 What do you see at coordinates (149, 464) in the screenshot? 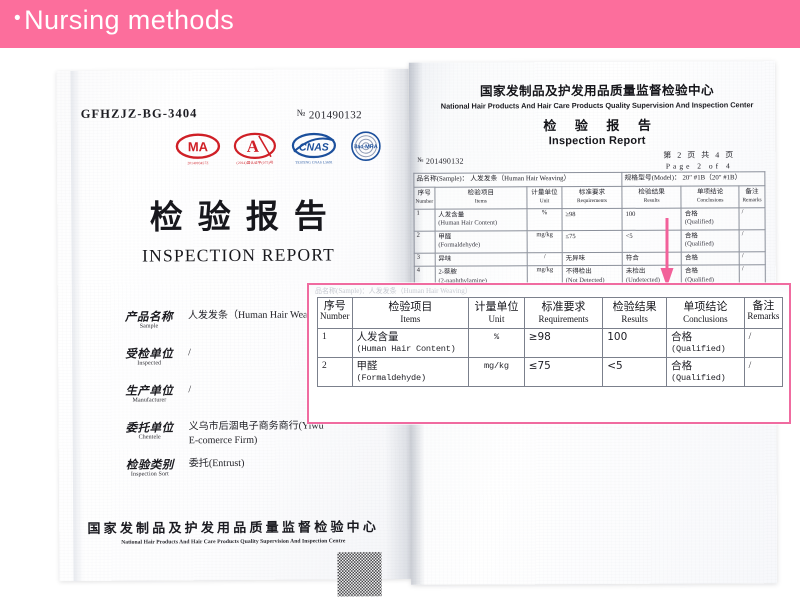
I see `field-label-cn: 检验类别` at bounding box center [149, 464].